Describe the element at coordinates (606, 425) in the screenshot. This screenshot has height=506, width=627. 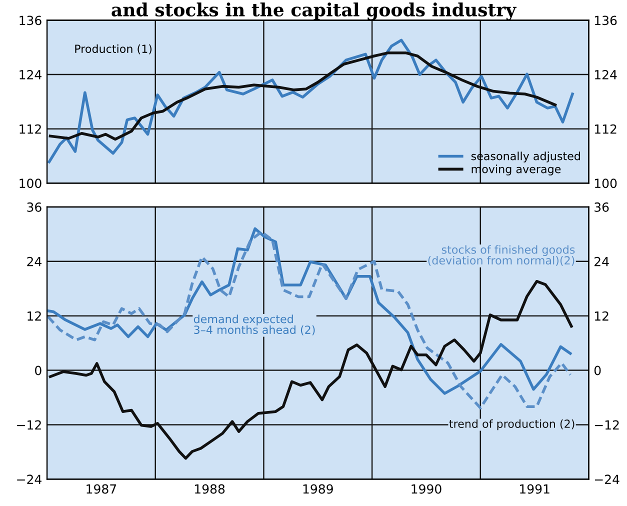
I see `y2-tick-label: −12` at that location.